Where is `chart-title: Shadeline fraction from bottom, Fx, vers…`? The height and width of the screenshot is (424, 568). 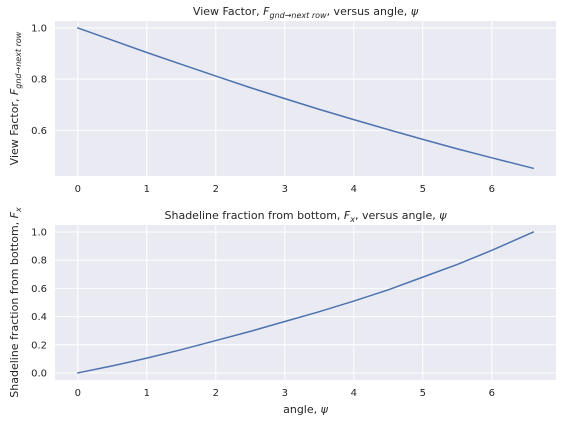
chart-title: Shadeline fraction from bottom, Fx, vers… is located at coordinates (306, 216).